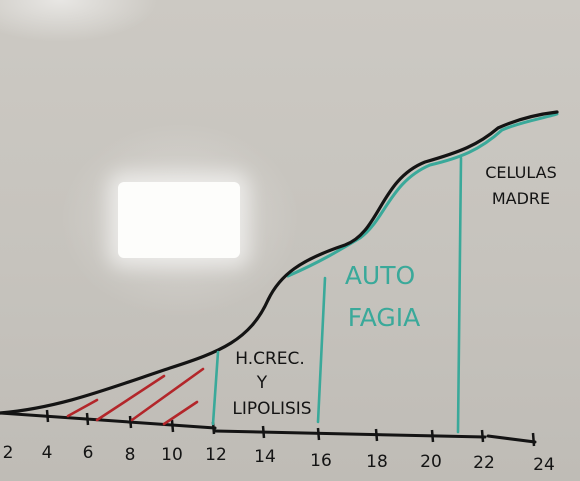 The height and width of the screenshot is (481, 580). What do you see at coordinates (321, 350) in the screenshot?
I see `zone-divider-16h` at bounding box center [321, 350].